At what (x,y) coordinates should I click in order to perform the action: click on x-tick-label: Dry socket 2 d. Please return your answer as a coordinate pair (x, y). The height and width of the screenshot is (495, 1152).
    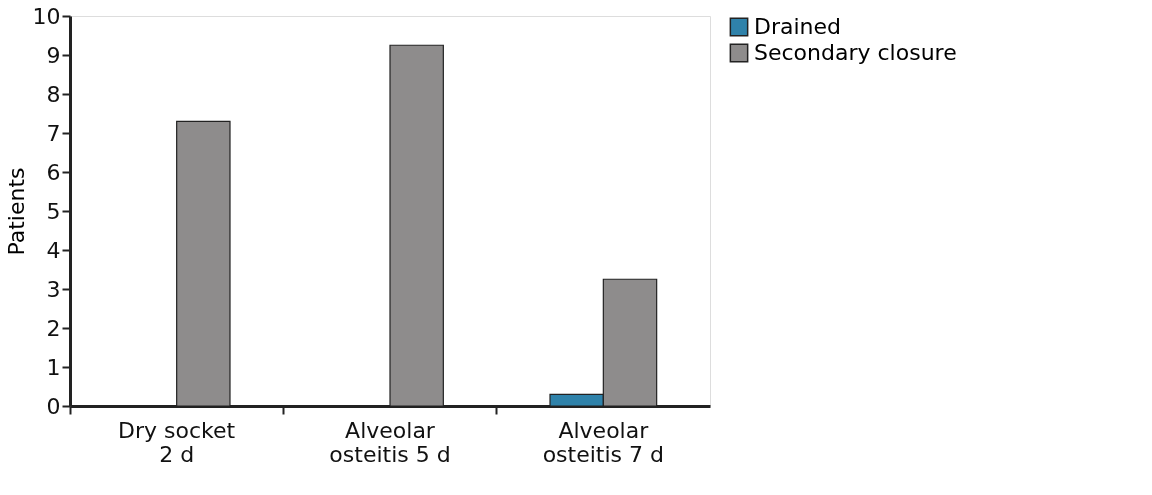
    Looking at the image, I should click on (177, 442).